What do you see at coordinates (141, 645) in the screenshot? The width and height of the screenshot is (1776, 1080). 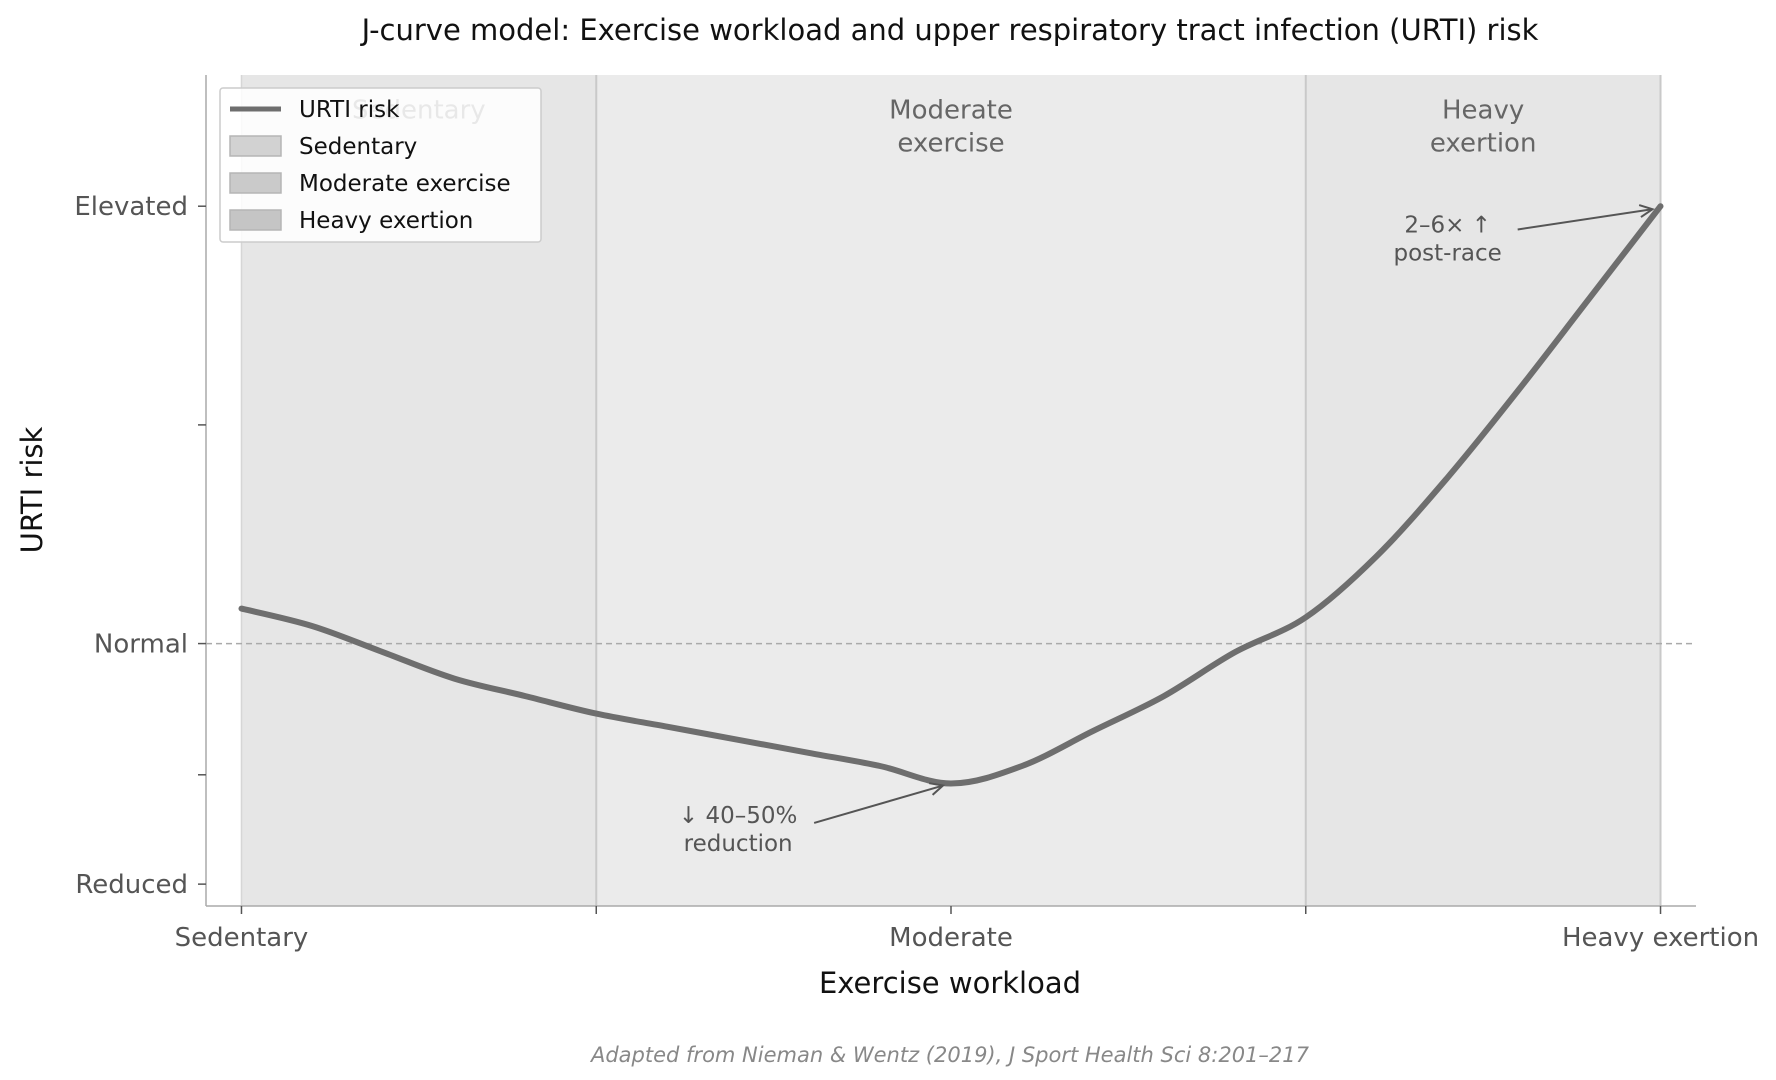 I see `y-tick-label: Normal` at bounding box center [141, 645].